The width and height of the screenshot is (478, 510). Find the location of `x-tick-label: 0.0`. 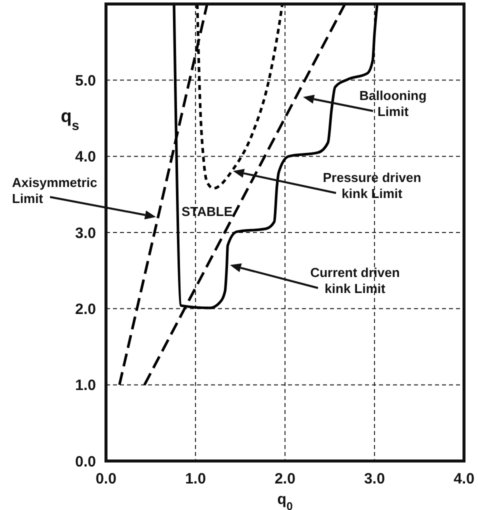

x-tick-label: 0.0 is located at coordinates (106, 479).